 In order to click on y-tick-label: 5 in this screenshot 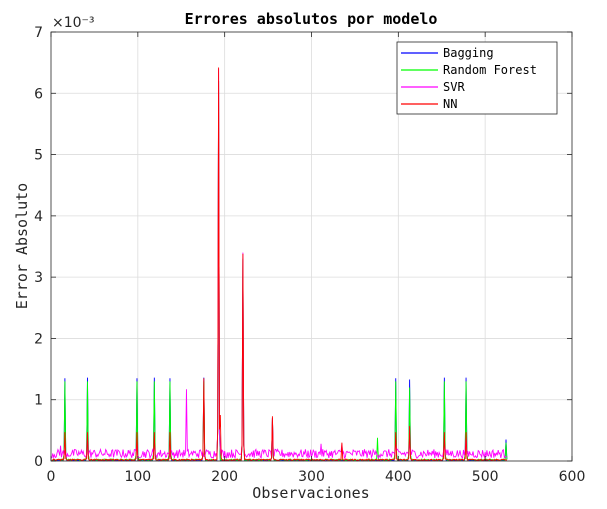, I will do `click(38, 156)`.